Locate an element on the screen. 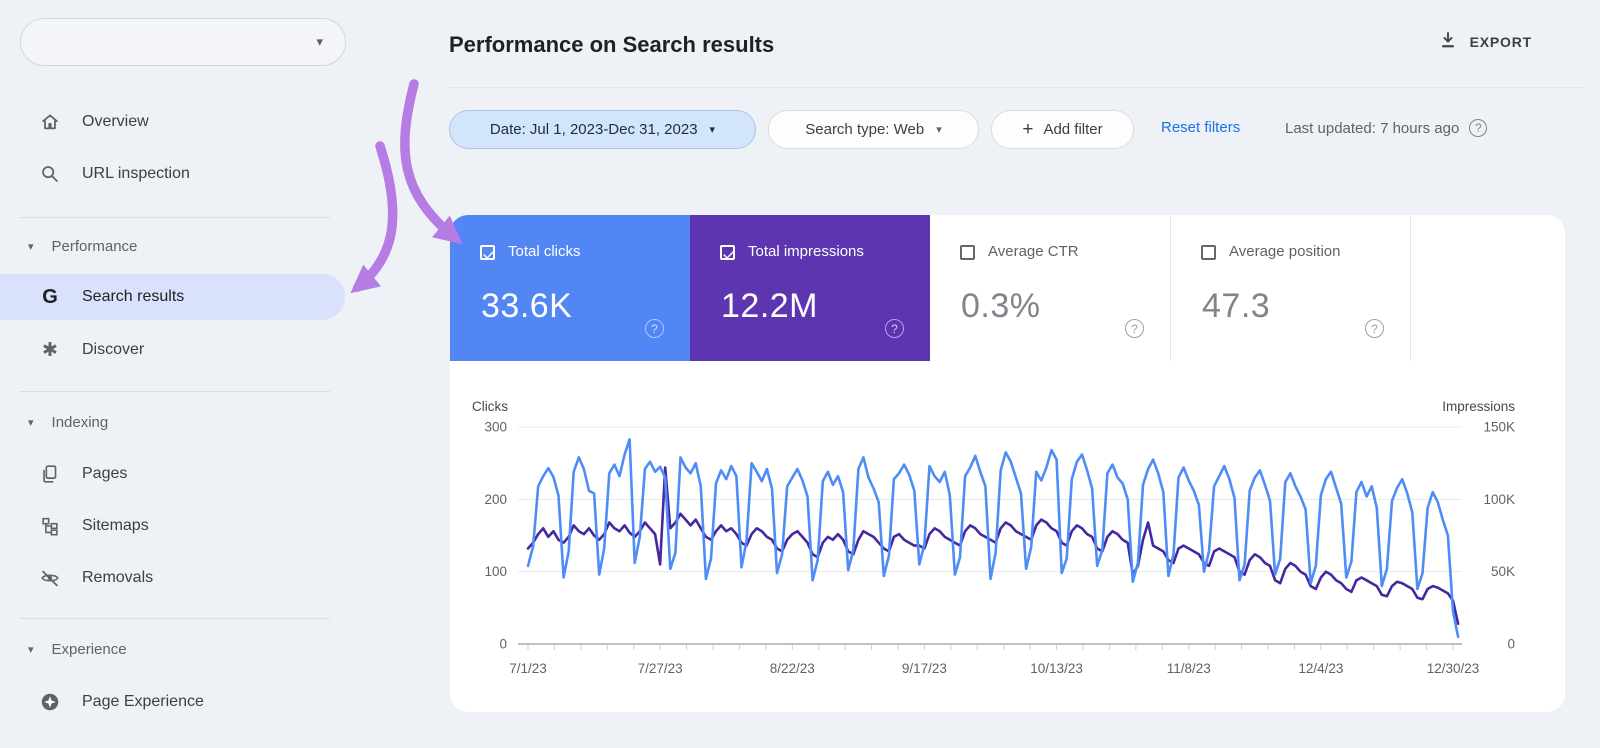  header-divider is located at coordinates (1016, 87).